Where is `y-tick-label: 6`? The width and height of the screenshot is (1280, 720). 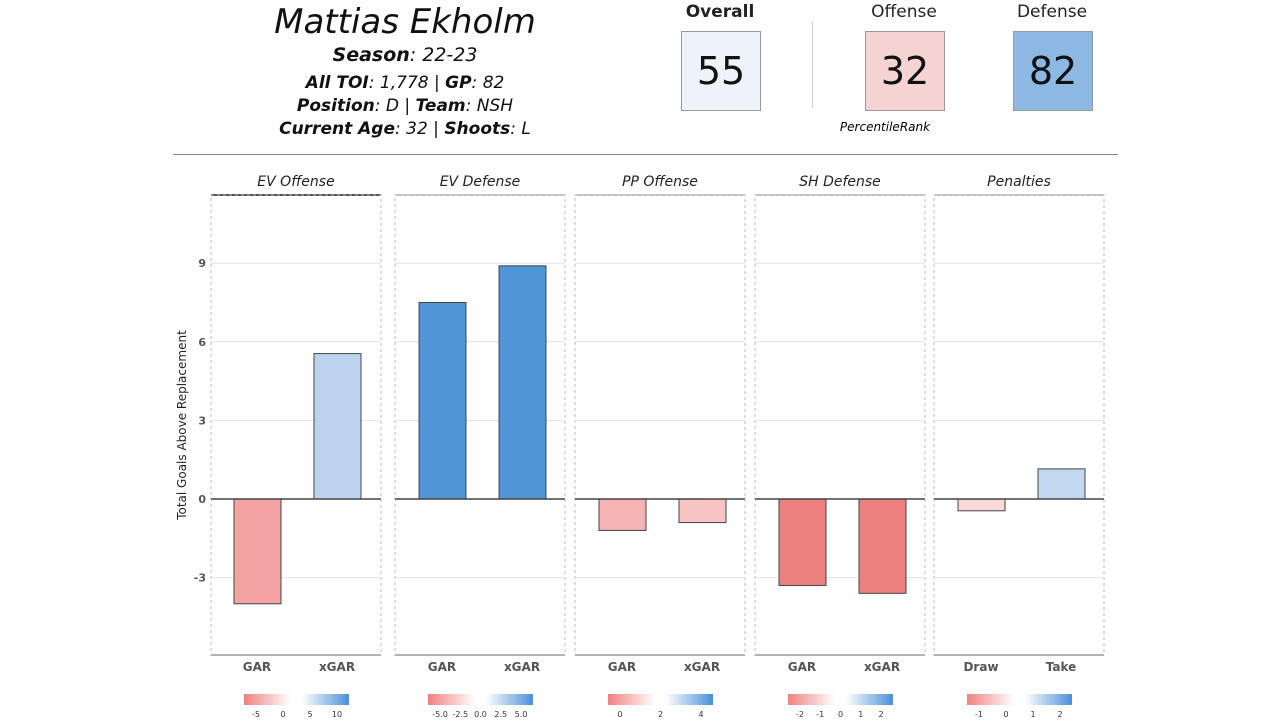
y-tick-label: 6 is located at coordinates (202, 342).